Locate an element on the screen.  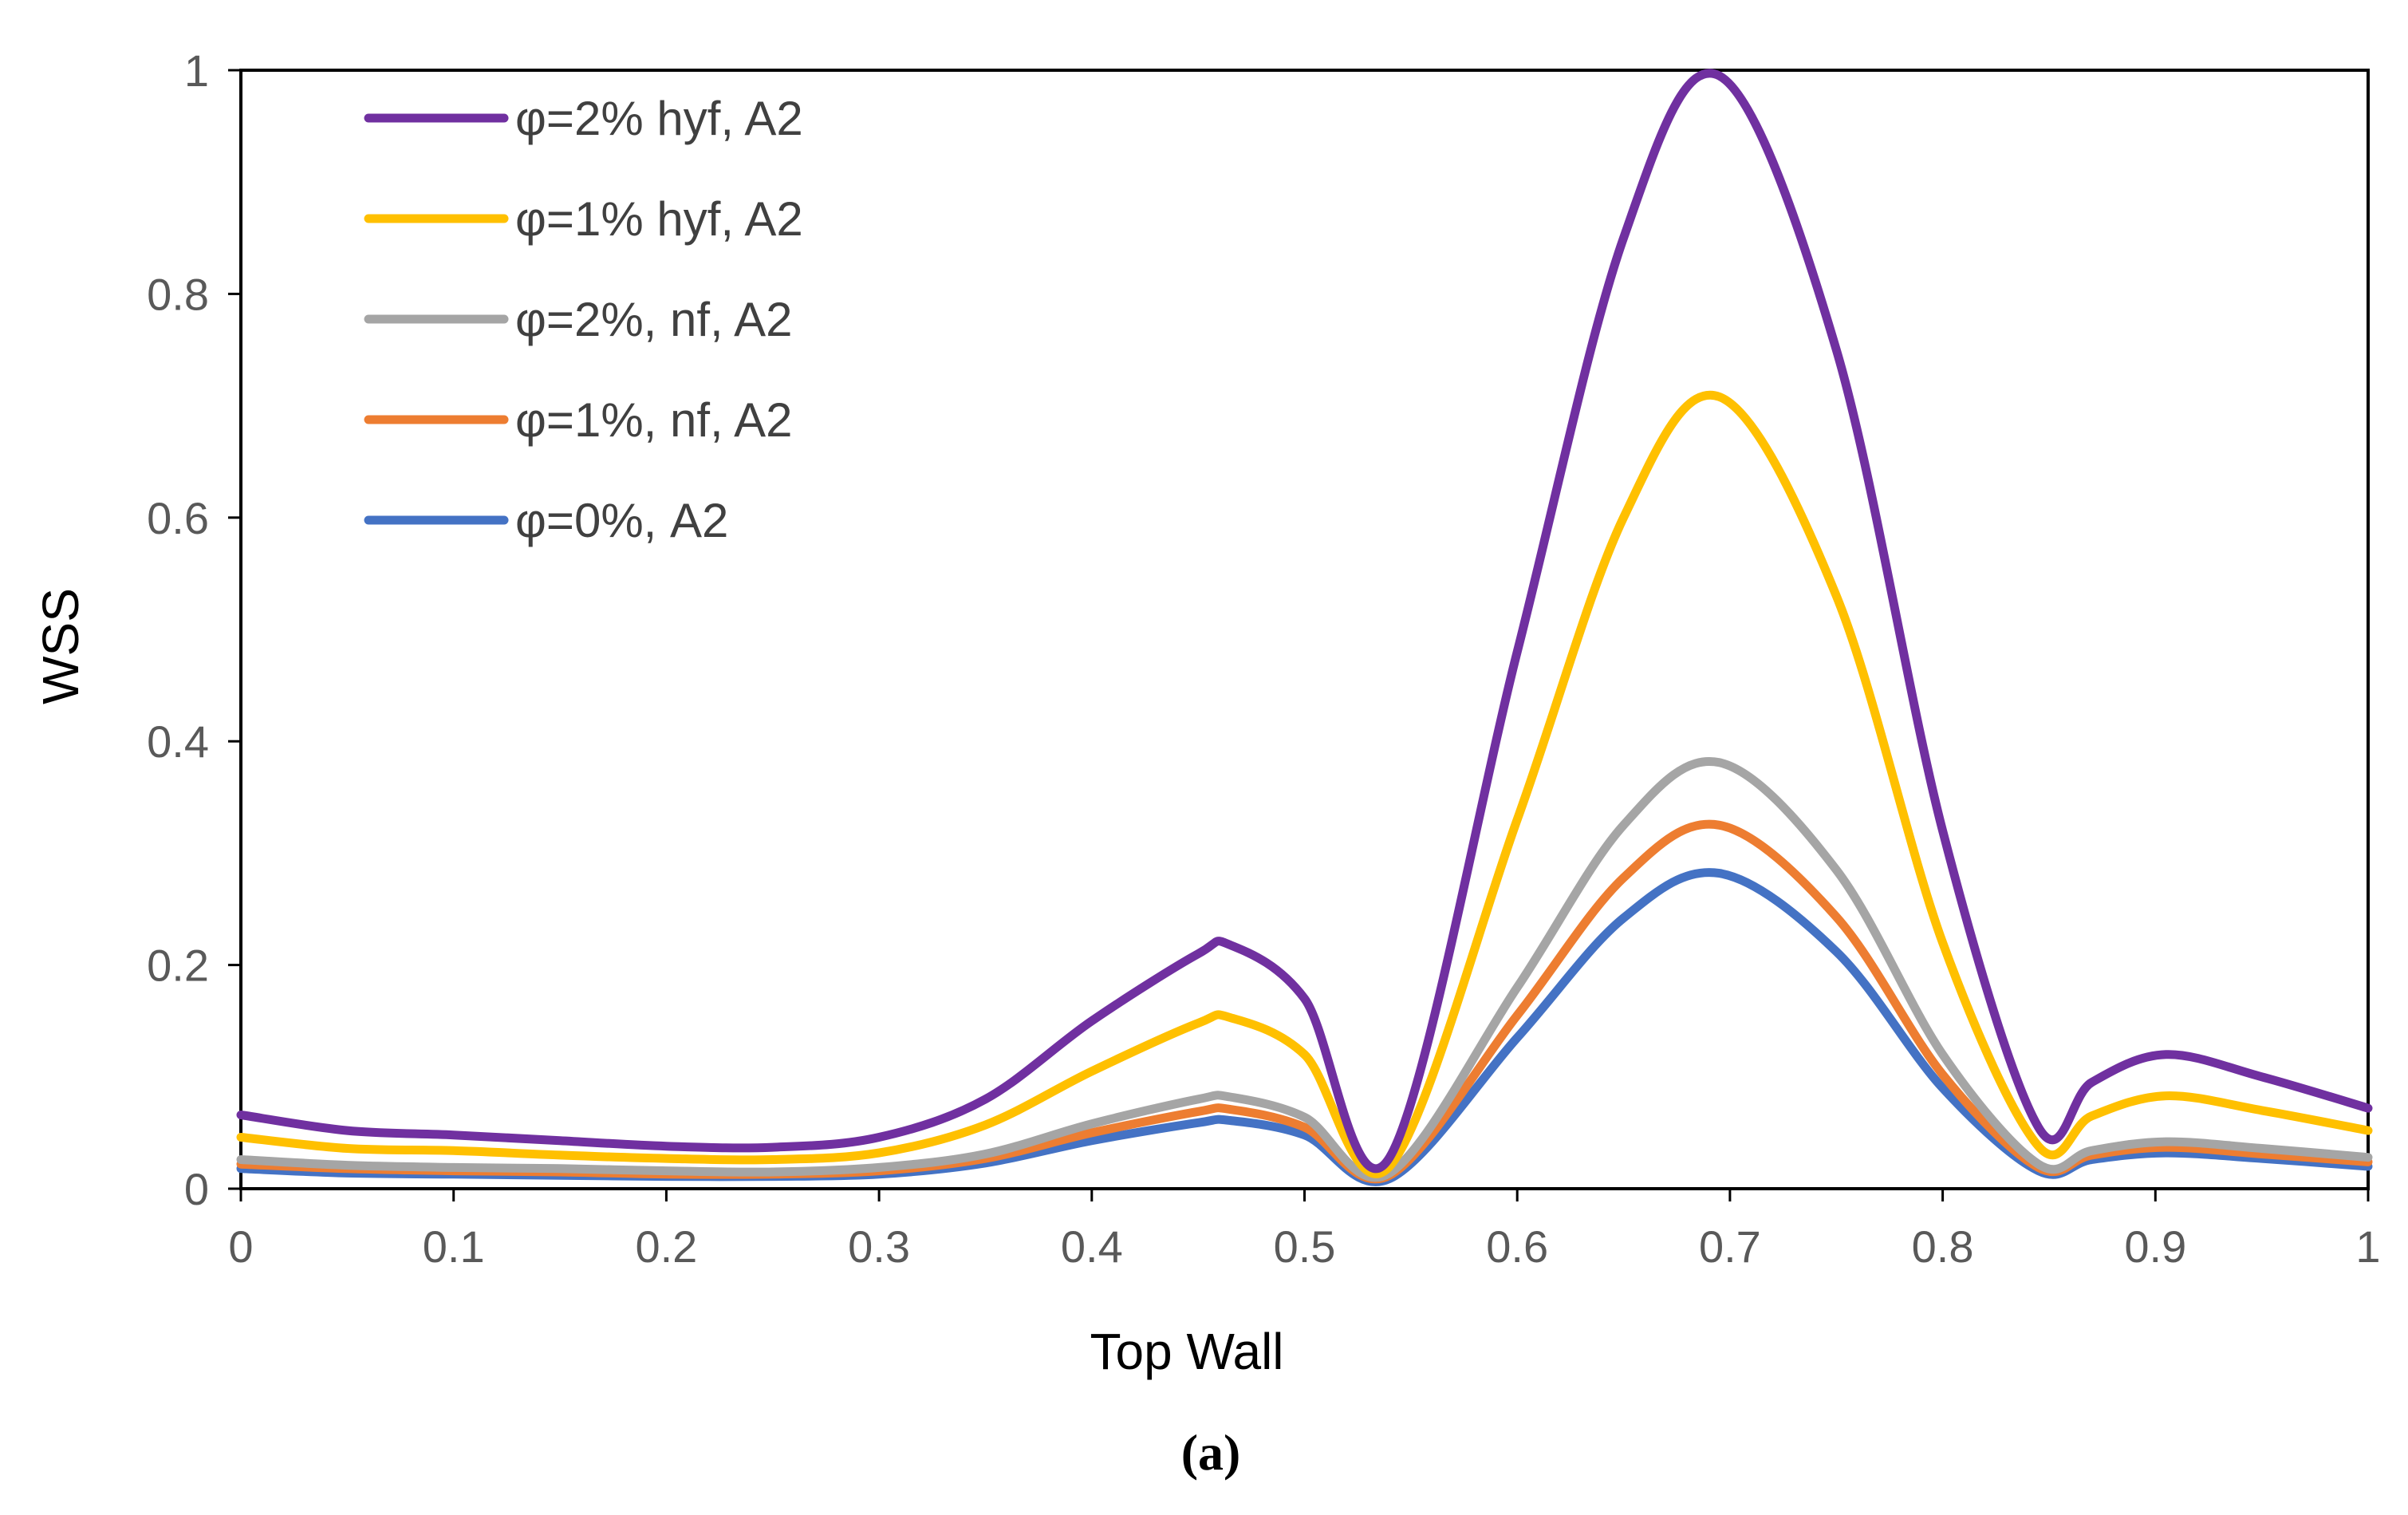
y-axis-title: WSS is located at coordinates (60, 646).